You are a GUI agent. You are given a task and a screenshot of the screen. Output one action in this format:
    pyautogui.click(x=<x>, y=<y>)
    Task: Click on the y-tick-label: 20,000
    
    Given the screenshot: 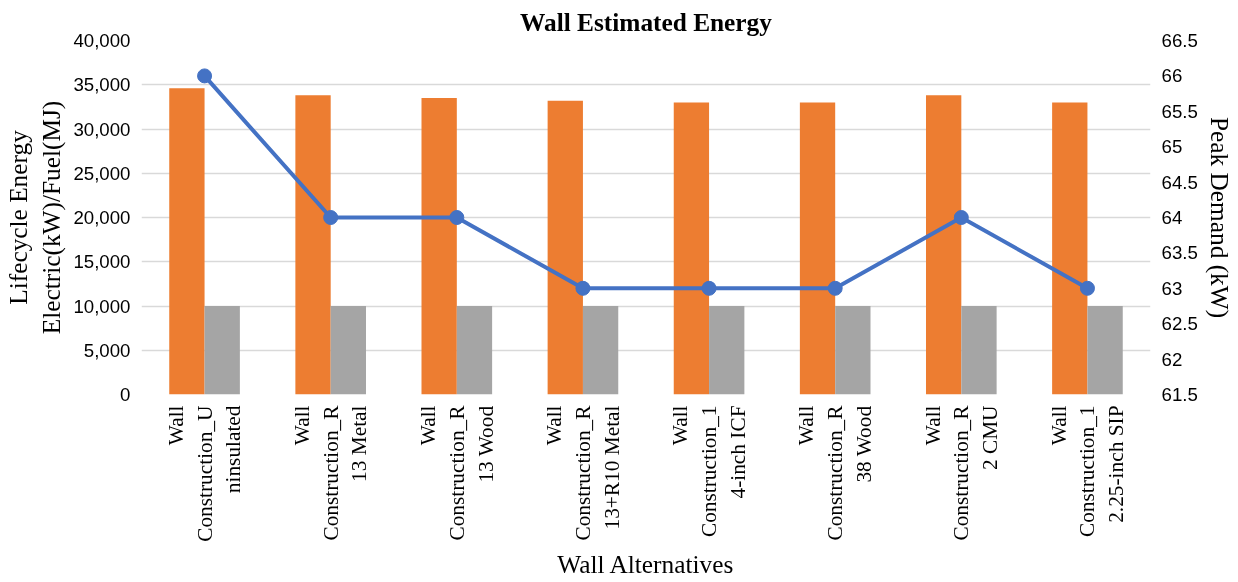 What is the action you would take?
    pyautogui.click(x=102, y=217)
    